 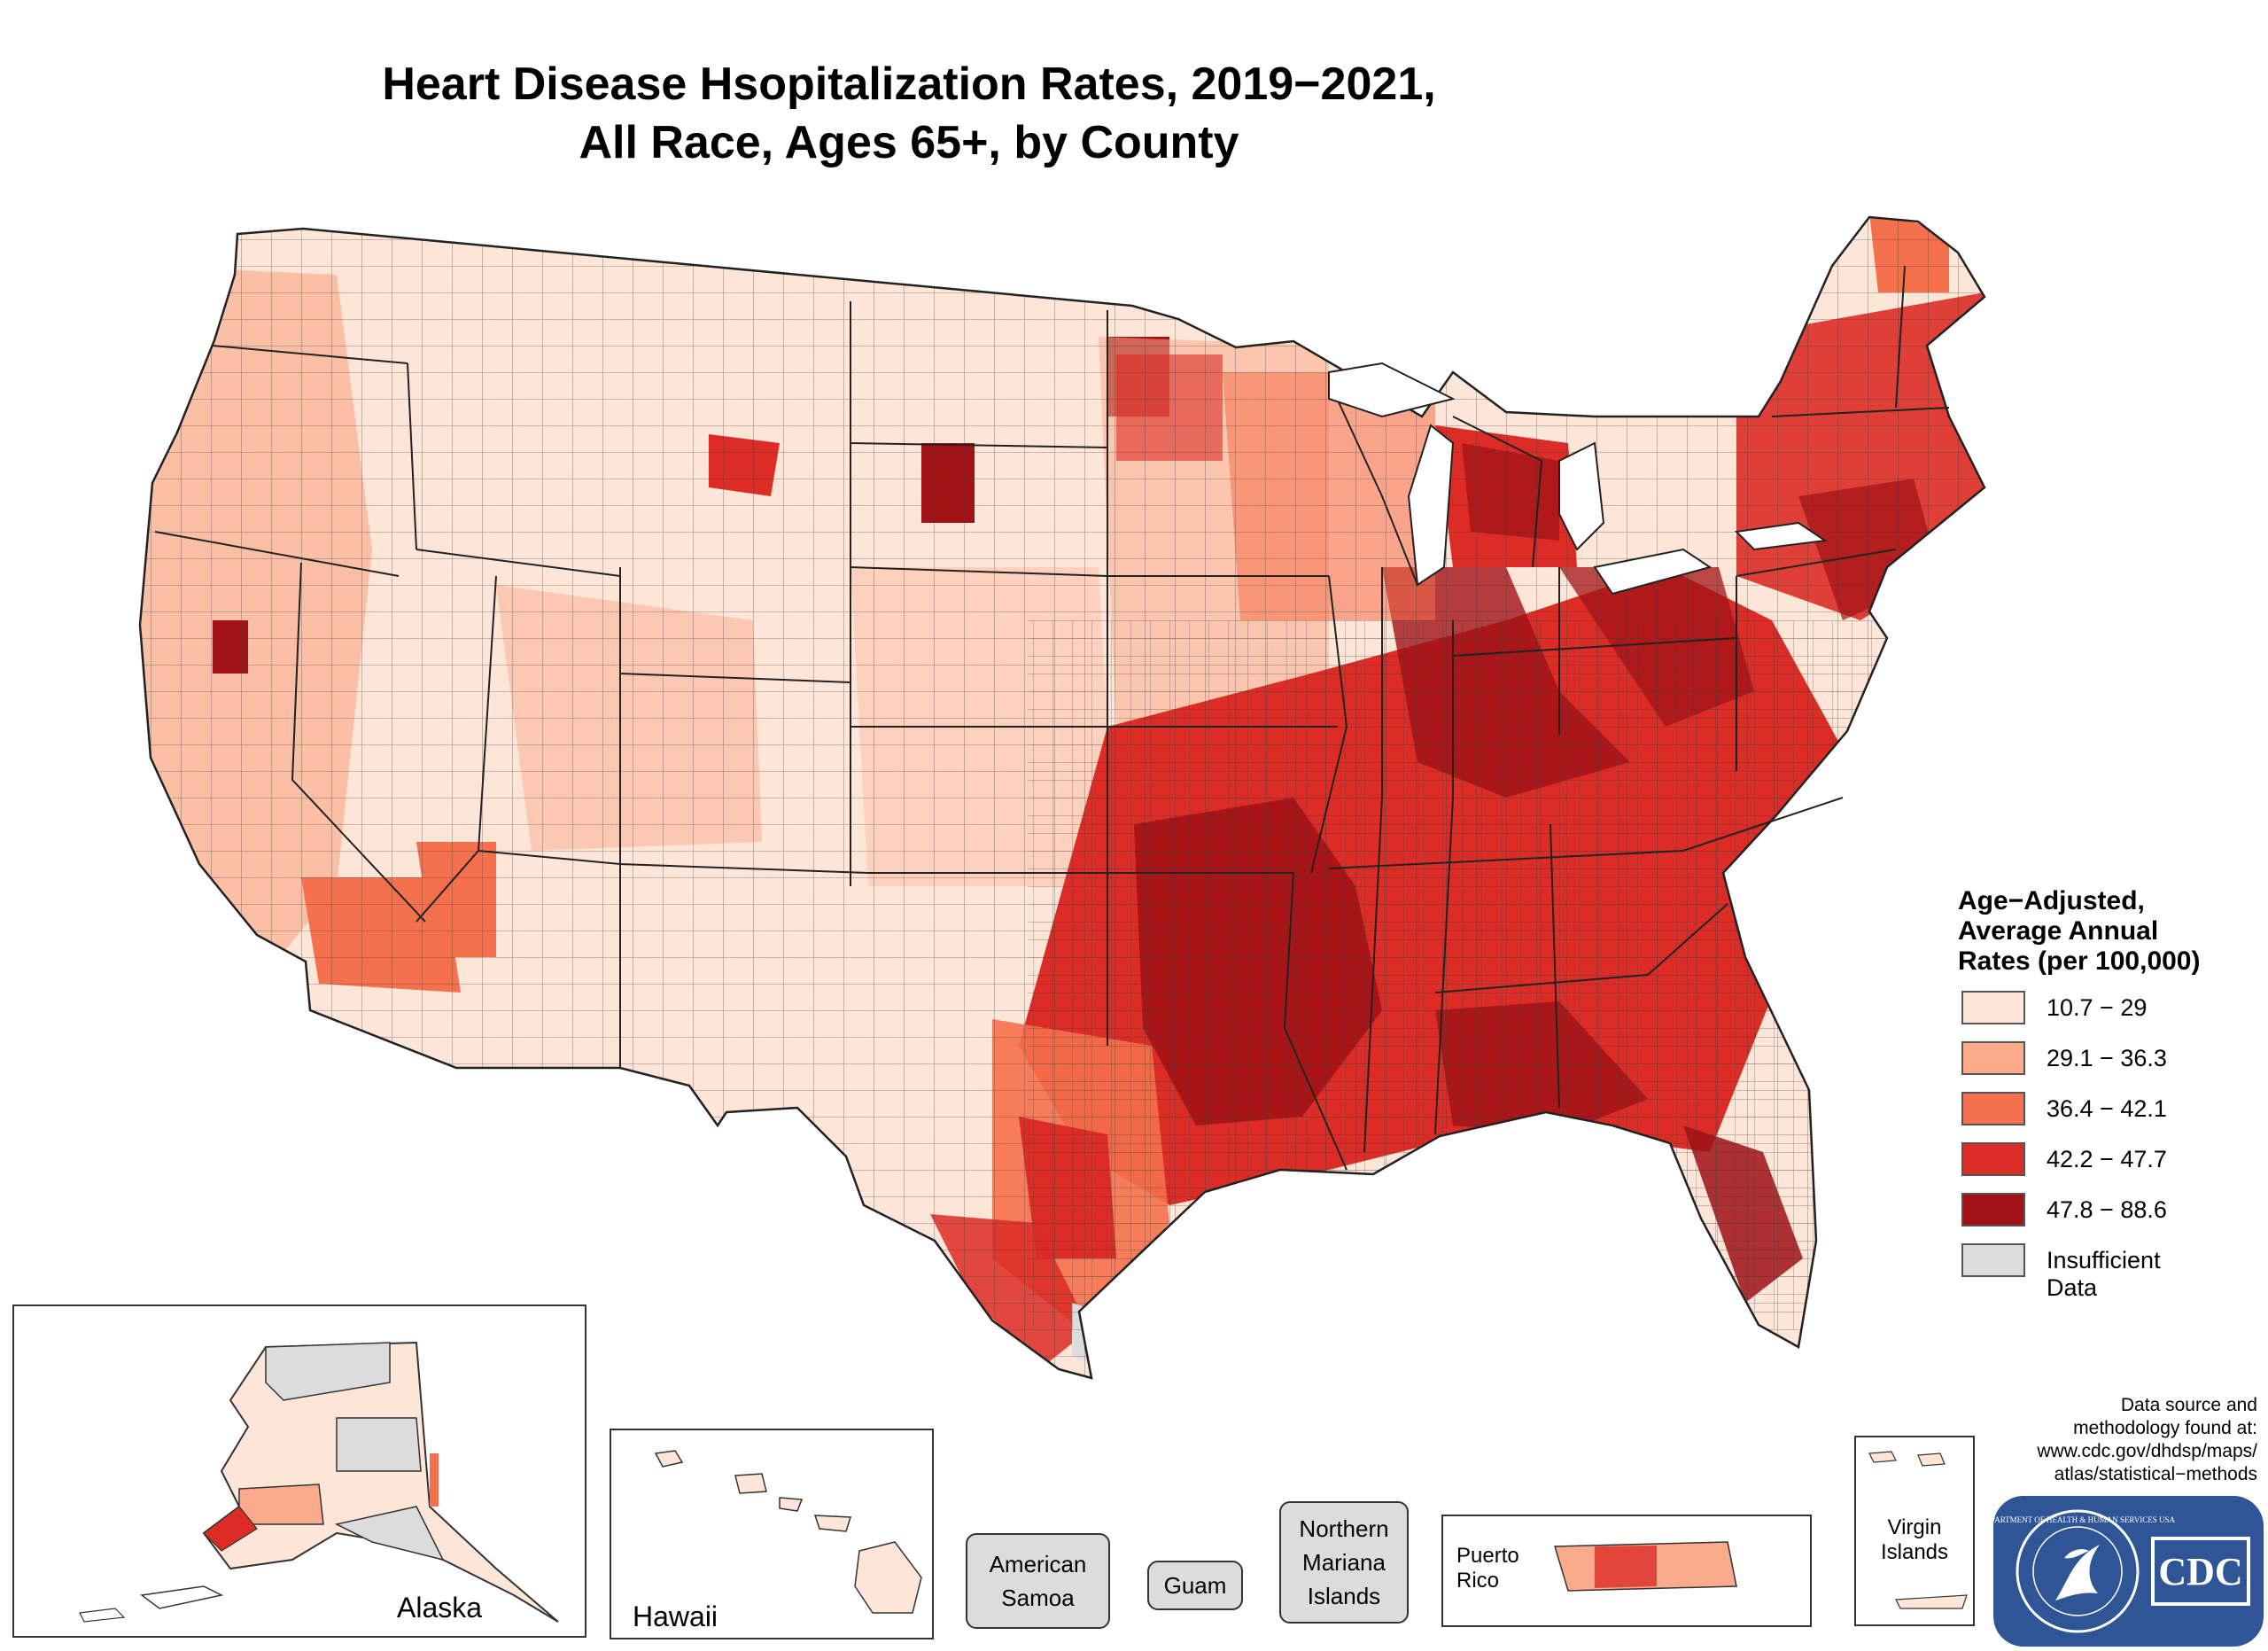 I want to click on northern-mariana-line-3: Islands, so click(x=1344, y=1596).